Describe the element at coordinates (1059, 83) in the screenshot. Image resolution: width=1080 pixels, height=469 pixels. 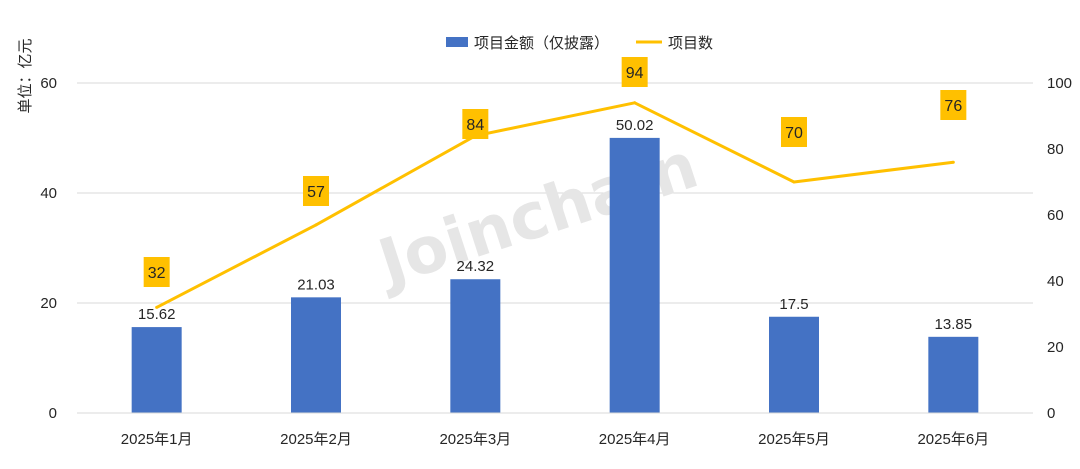
I see `y2-tick-label: 100` at that location.